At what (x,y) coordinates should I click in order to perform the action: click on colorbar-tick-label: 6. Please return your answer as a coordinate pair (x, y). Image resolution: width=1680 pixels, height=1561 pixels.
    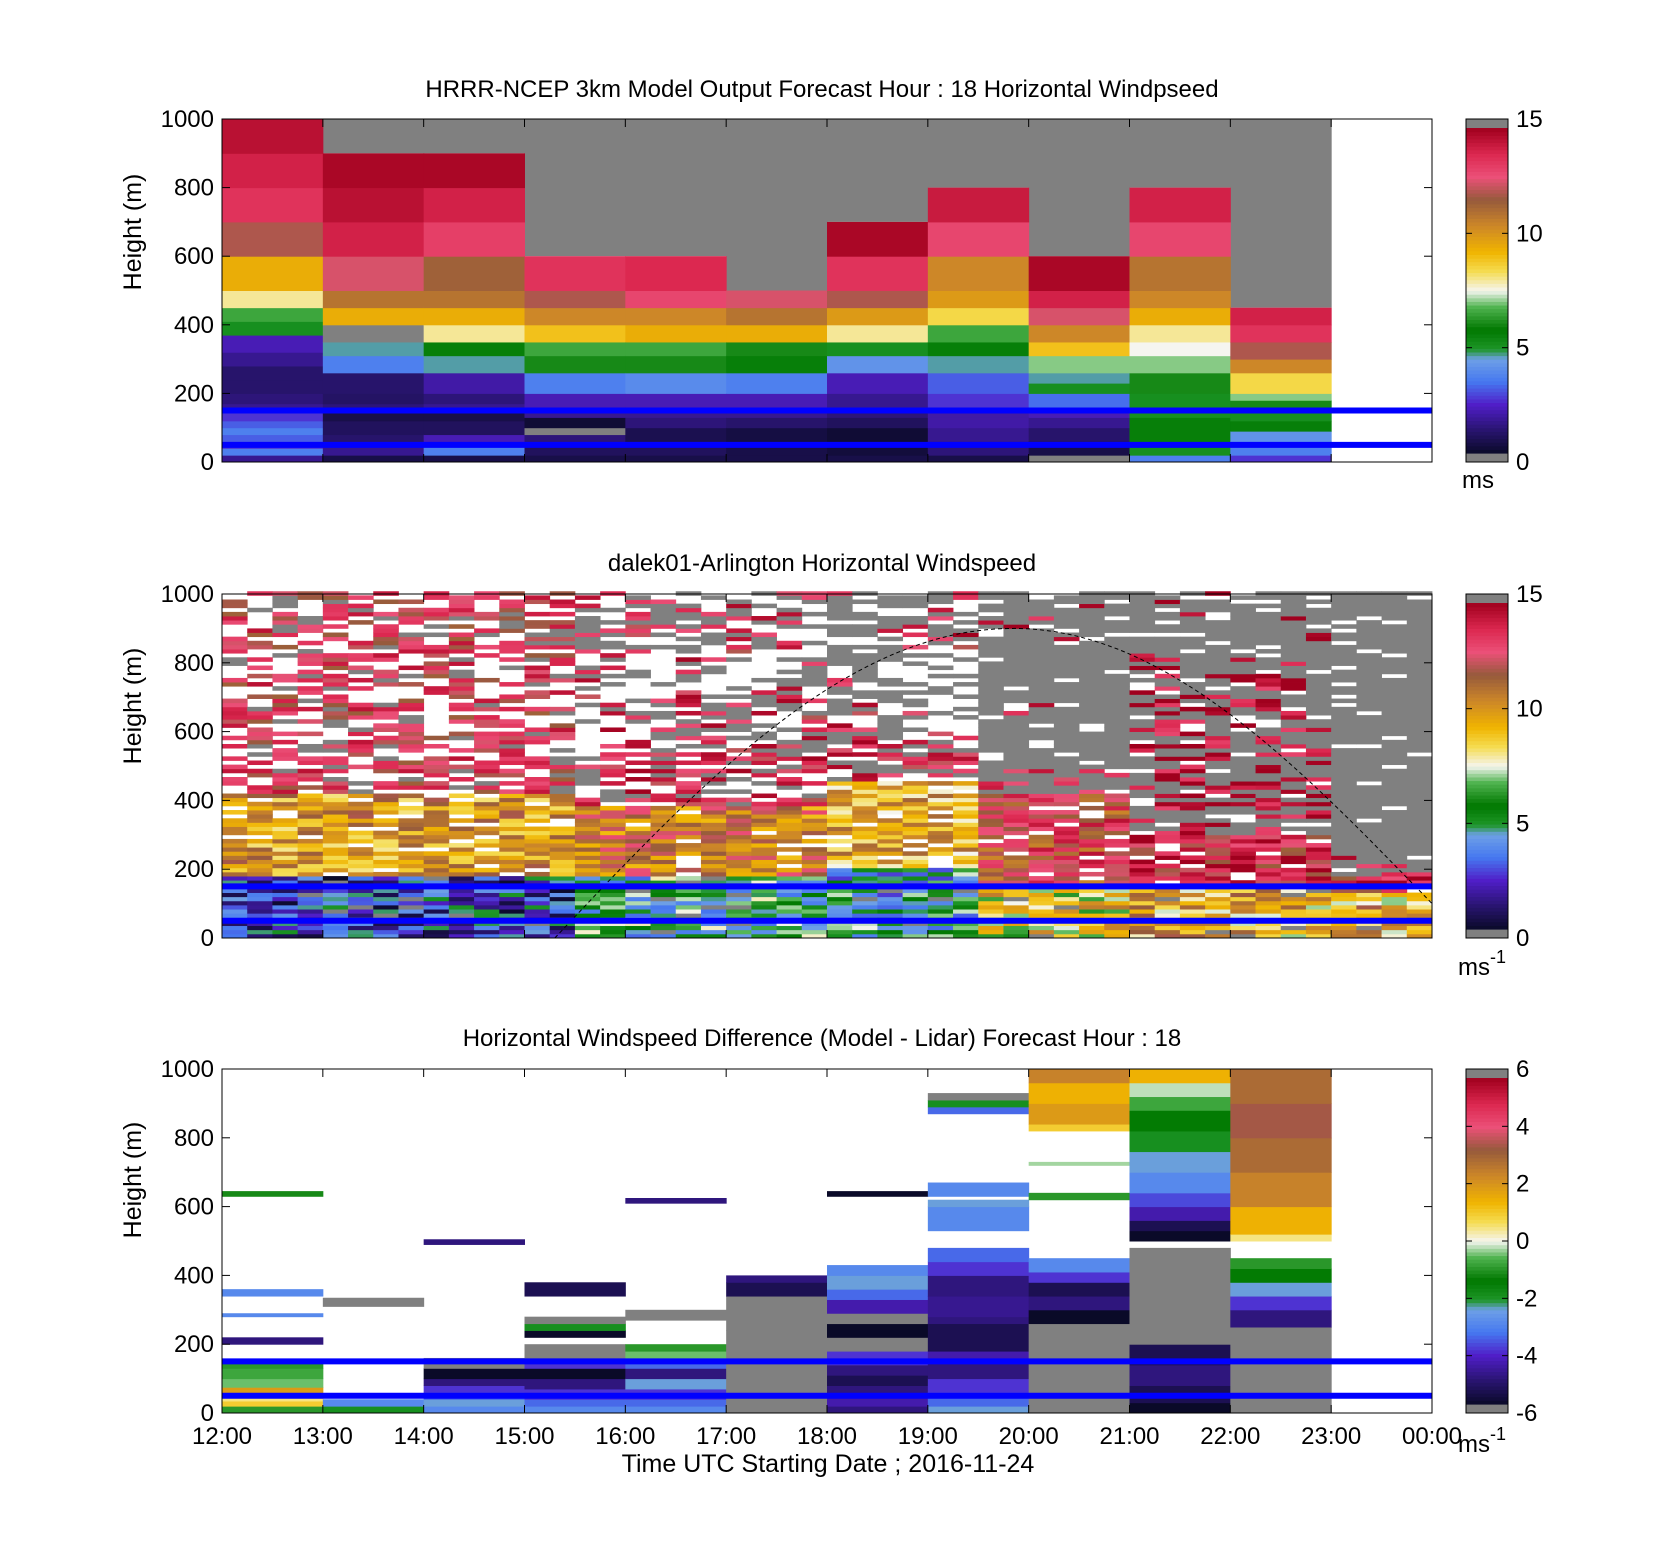
    Looking at the image, I should click on (1522, 1069).